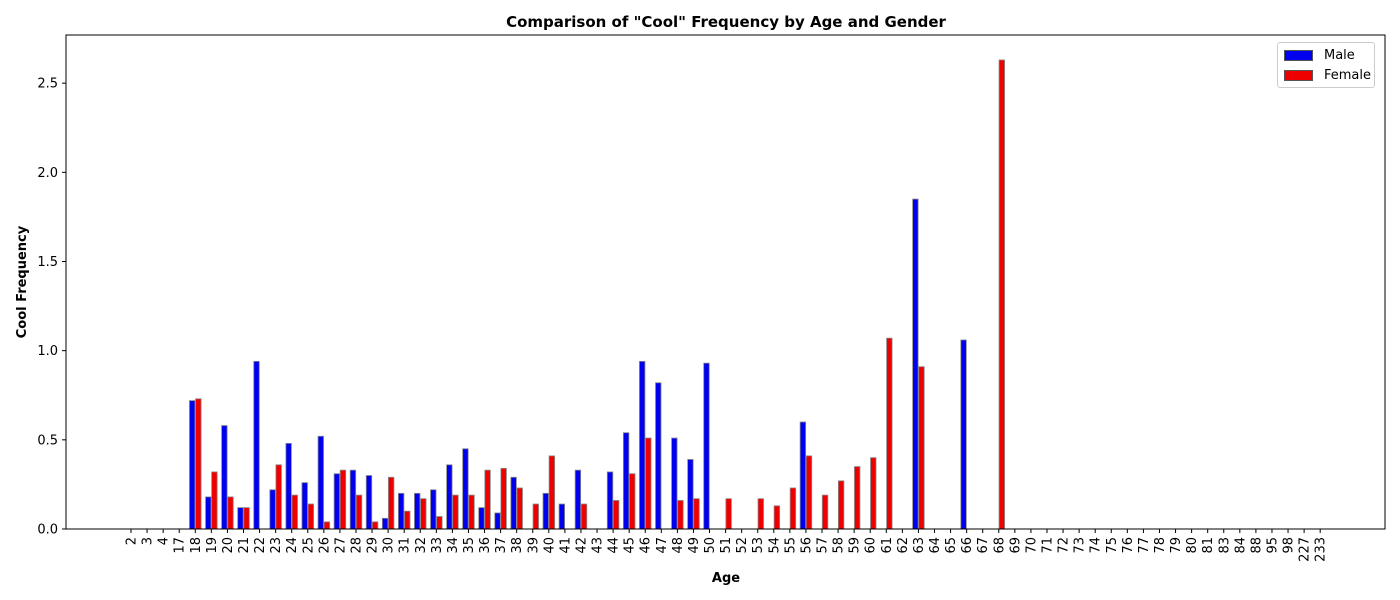  What do you see at coordinates (340, 545) in the screenshot?
I see `x-tick-label: 27` at bounding box center [340, 545].